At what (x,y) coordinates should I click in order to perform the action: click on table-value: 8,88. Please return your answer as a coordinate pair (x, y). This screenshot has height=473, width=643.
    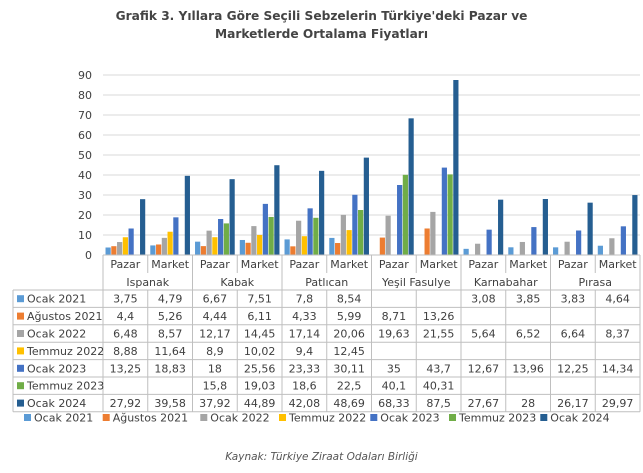
    Looking at the image, I should click on (125, 351).